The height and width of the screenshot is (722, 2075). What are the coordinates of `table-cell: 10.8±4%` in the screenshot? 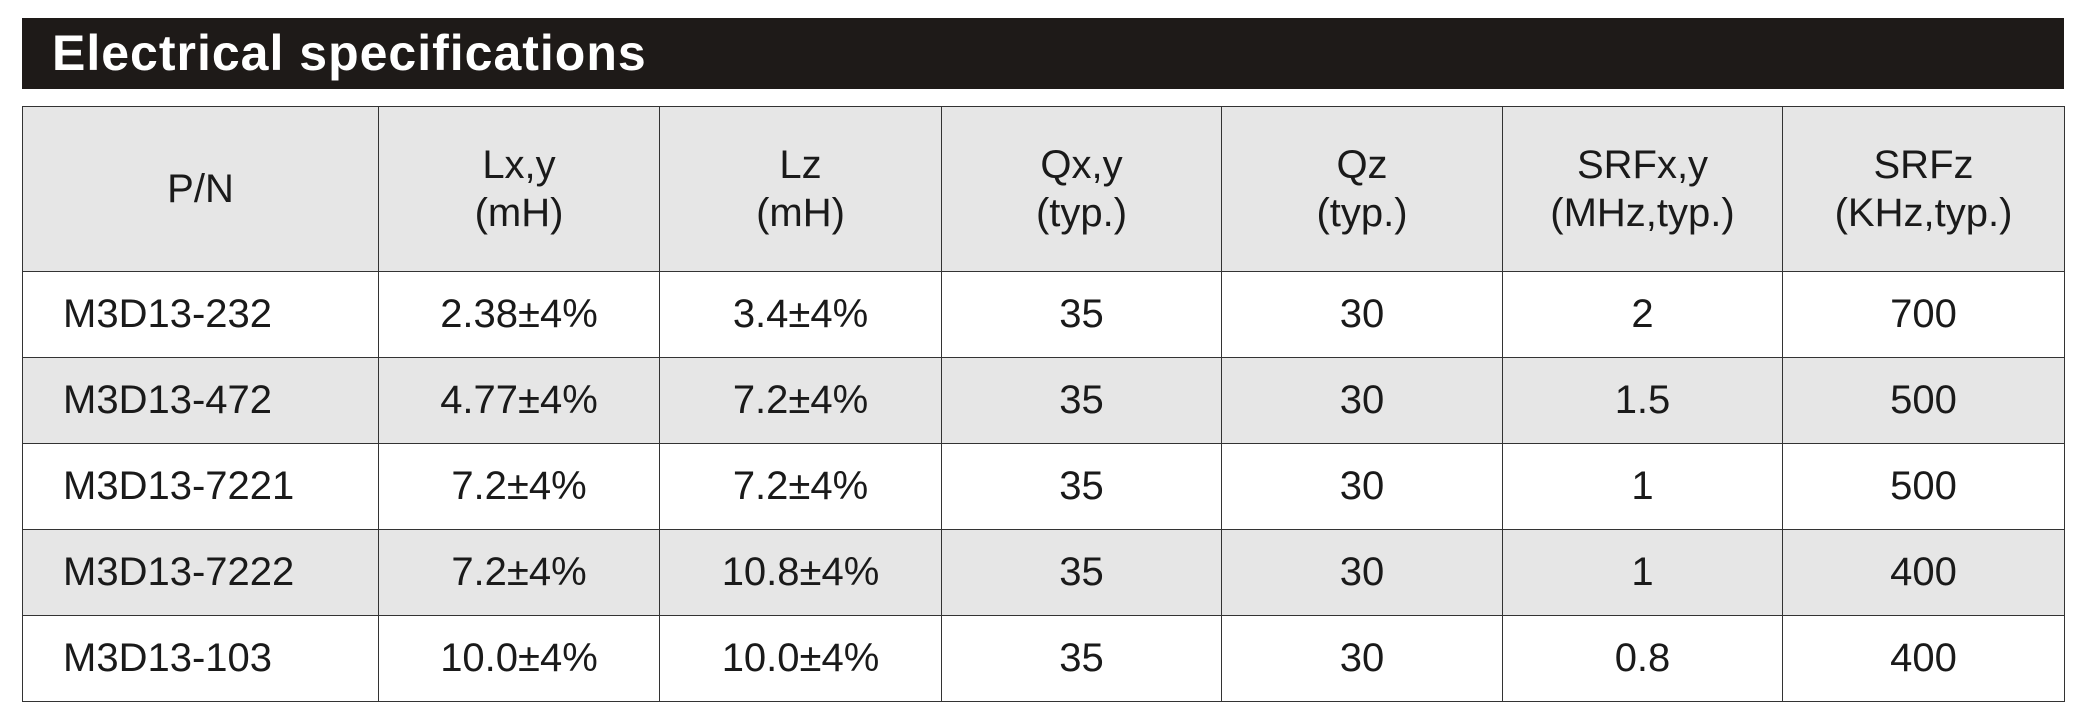 It's located at (800, 572).